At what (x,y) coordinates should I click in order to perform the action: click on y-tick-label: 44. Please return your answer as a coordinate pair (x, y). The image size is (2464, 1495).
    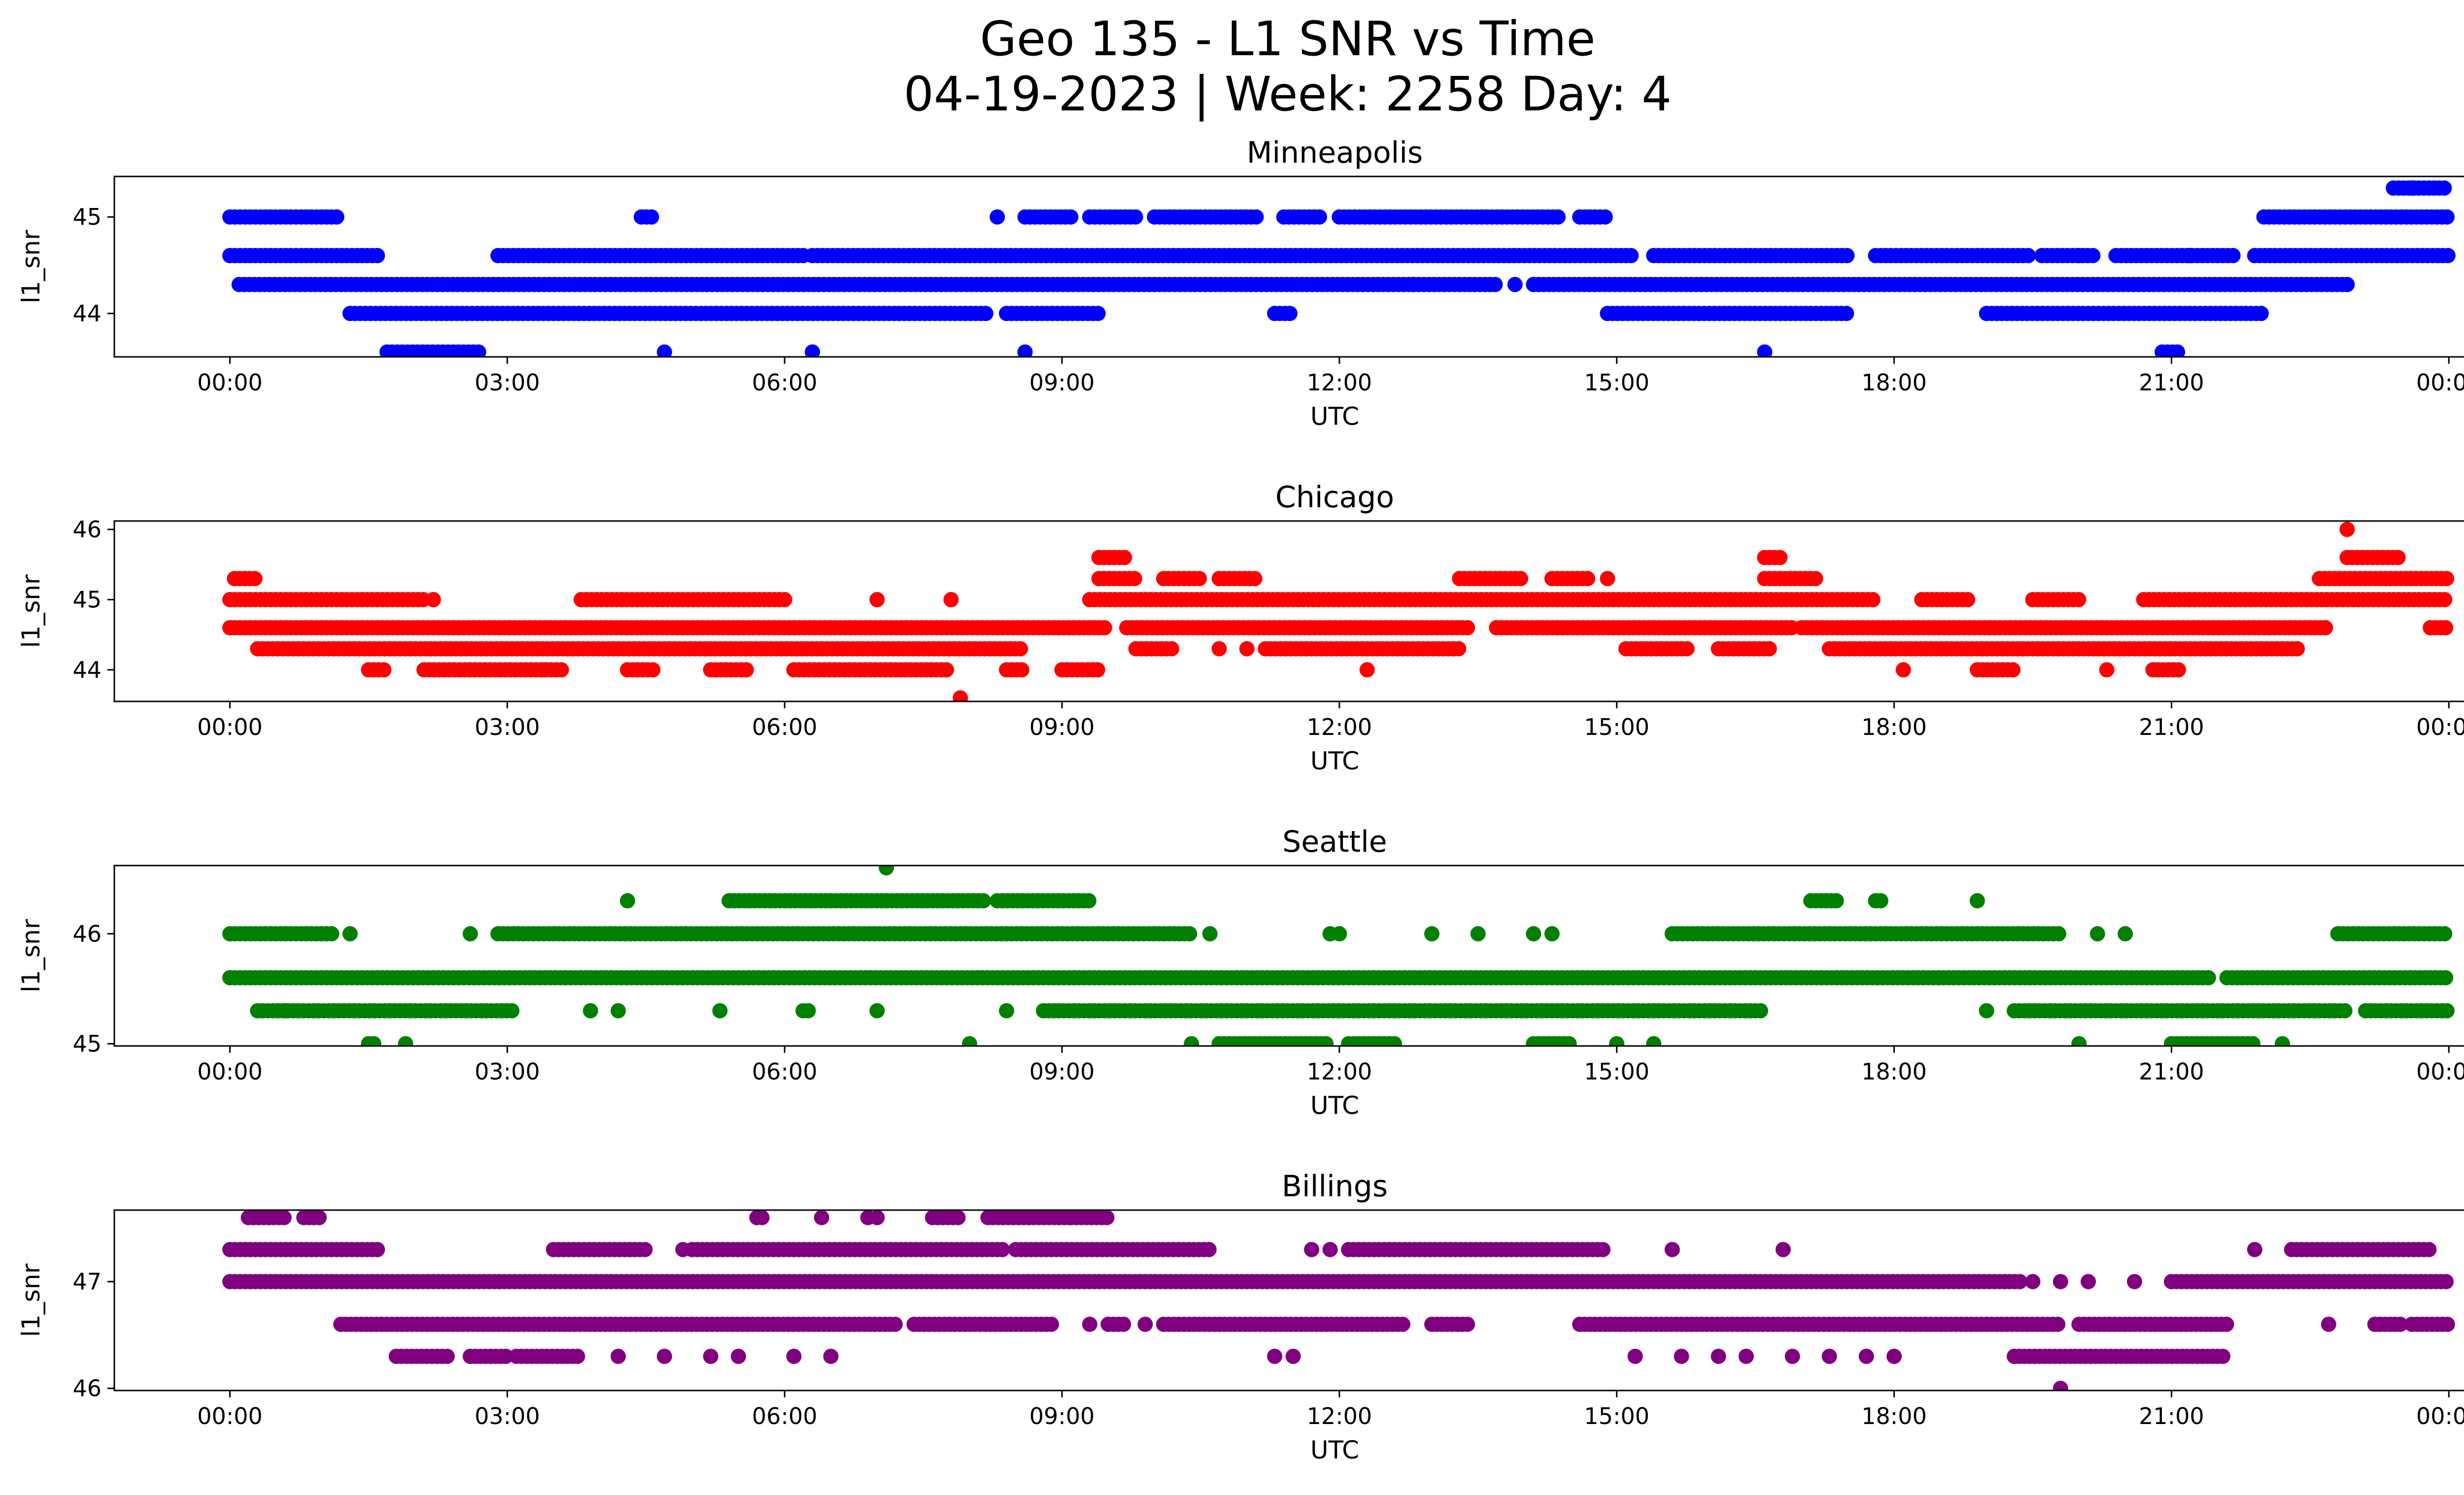
    Looking at the image, I should click on (87, 670).